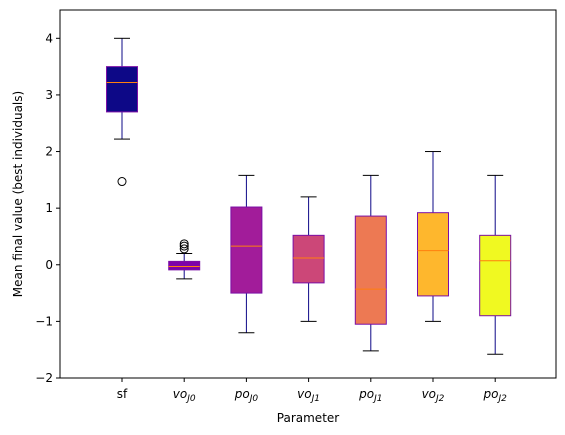  I want to click on x-tick-label: poJ2, so click(495, 395).